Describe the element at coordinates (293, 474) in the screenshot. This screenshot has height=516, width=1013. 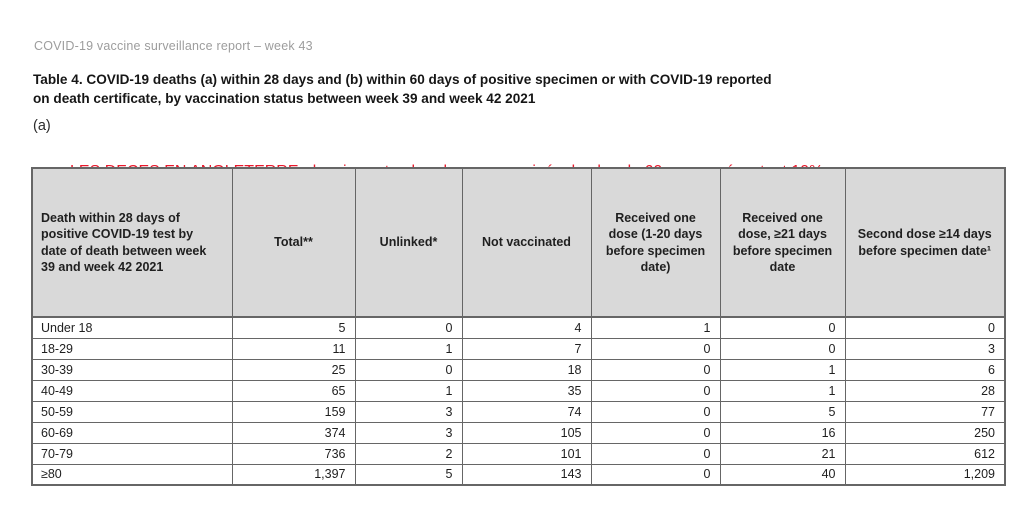
I see `cell-value: 1,397` at that location.